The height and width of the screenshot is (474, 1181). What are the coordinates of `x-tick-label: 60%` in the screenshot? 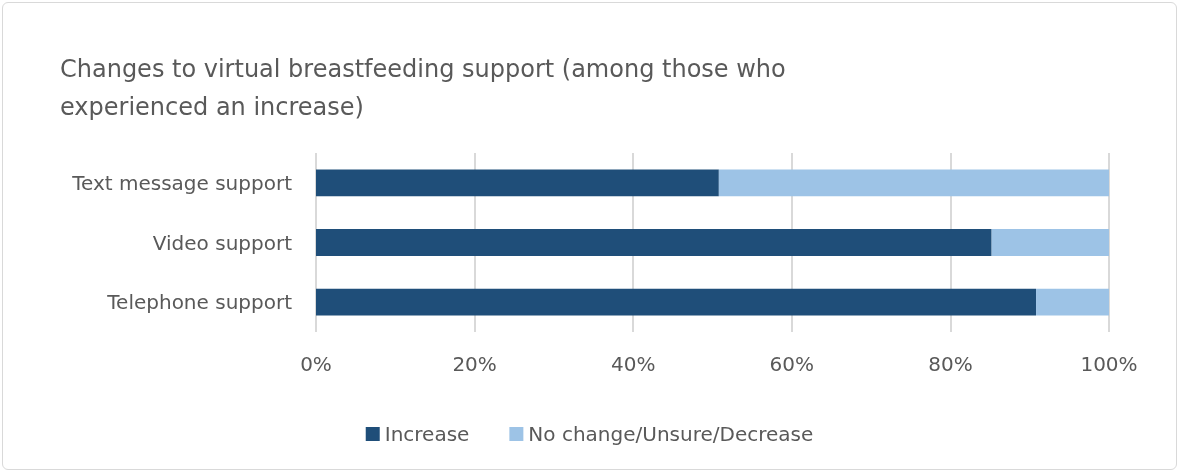 It's located at (792, 364).